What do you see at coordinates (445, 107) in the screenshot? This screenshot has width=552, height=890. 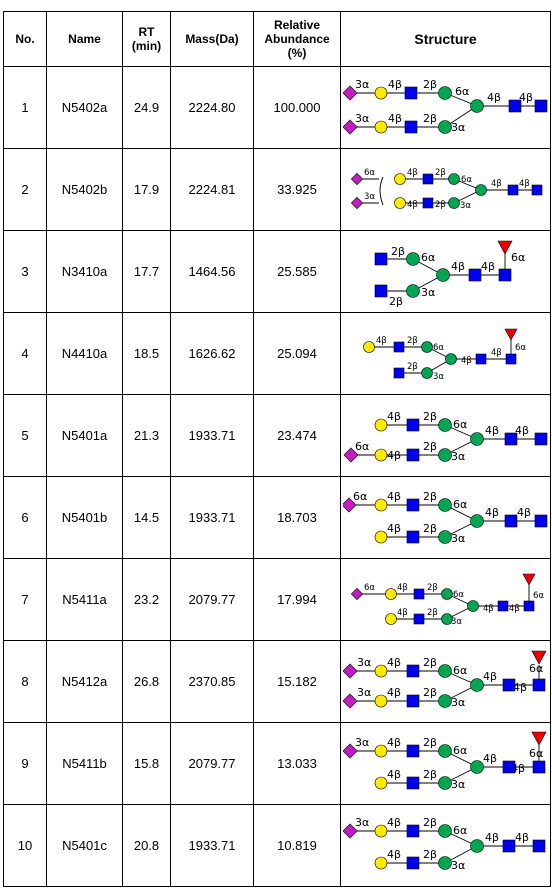 I see `cell-structure: 3α 4β 2β 6α 4β 4β 3α 4β 2β 3α` at bounding box center [445, 107].